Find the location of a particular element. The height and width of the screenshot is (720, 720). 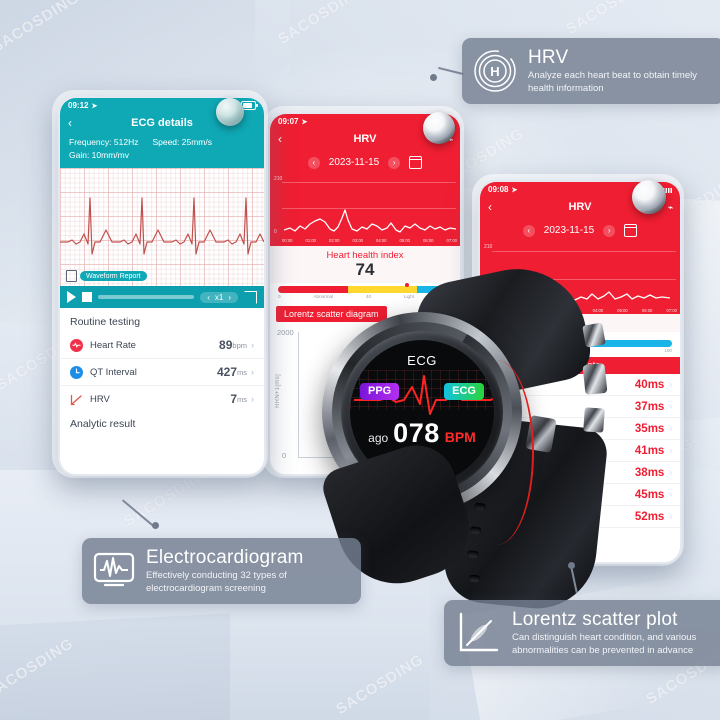

analytic-result-title: Analytic result is located at coordinates (103, 424).